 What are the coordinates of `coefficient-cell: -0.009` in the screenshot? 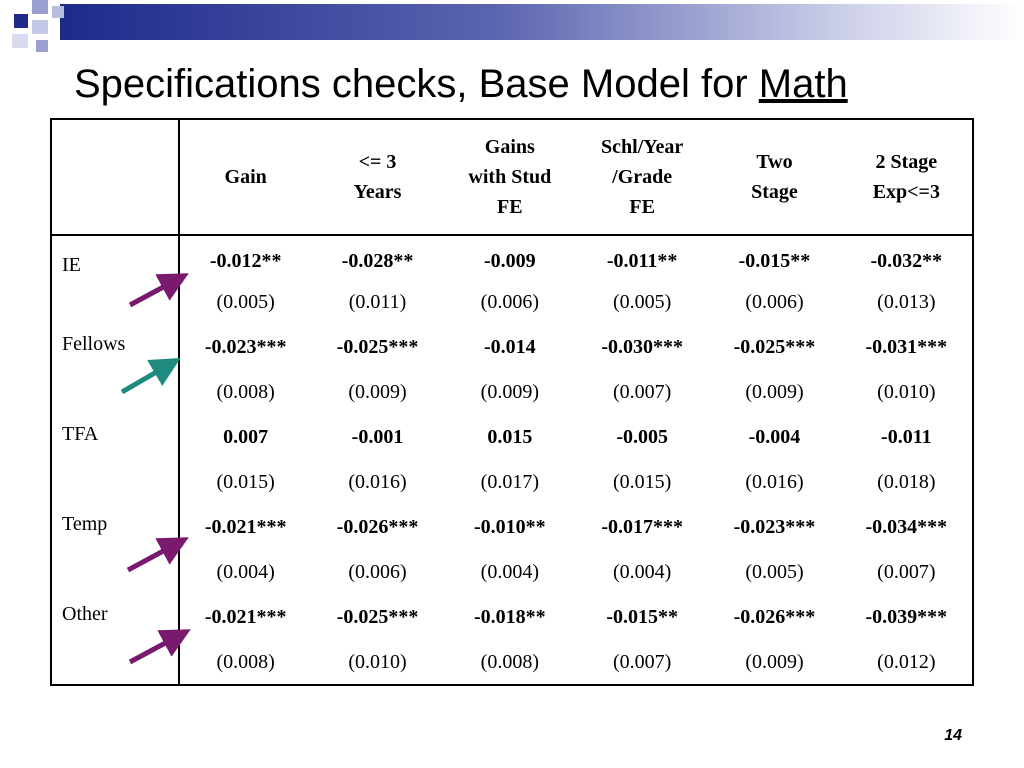 It's located at (509, 260).